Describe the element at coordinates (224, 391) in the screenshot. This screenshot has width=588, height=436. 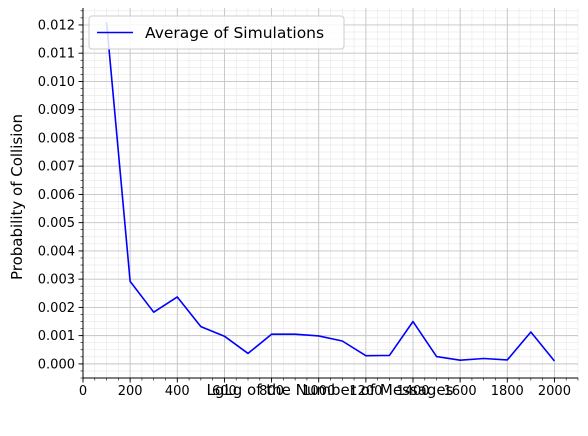
I see `x-tick-label: 600` at that location.